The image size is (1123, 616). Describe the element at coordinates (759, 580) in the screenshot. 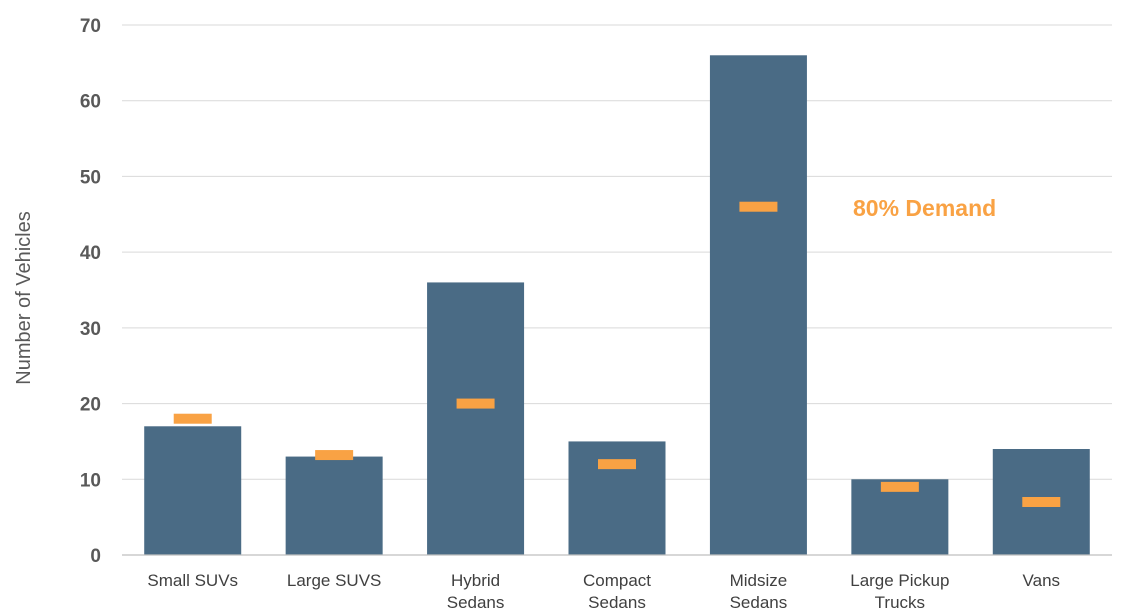

I see `x-tick-label: Midsize` at that location.